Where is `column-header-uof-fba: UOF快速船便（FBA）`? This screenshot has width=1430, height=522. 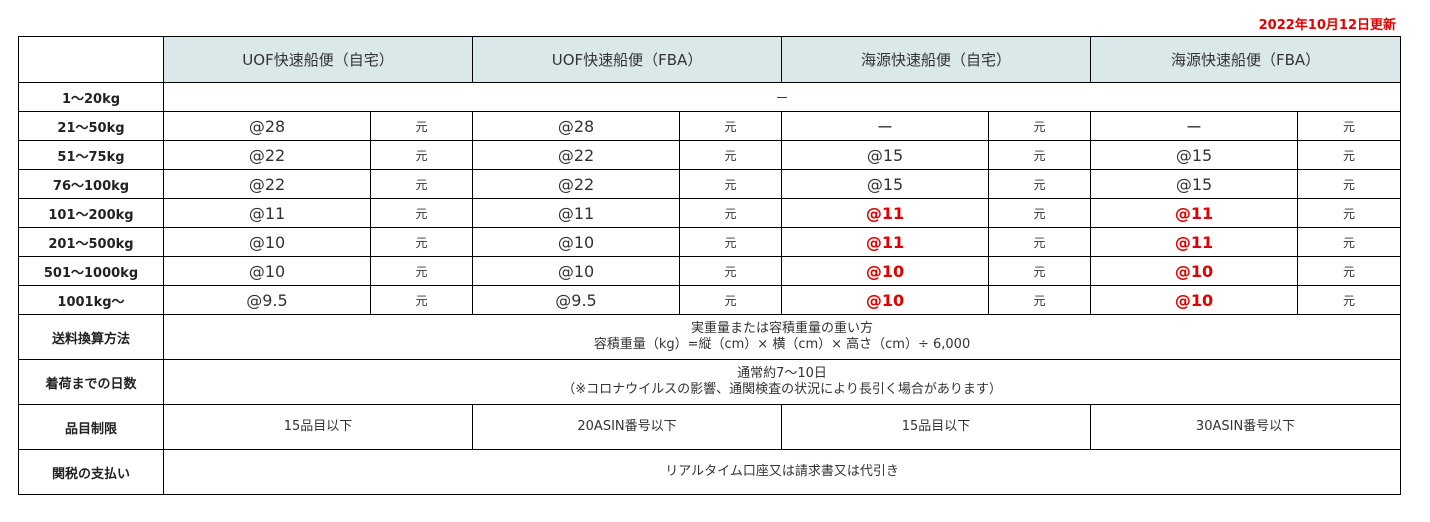
column-header-uof-fba: UOF快速船便（FBA） is located at coordinates (627, 59).